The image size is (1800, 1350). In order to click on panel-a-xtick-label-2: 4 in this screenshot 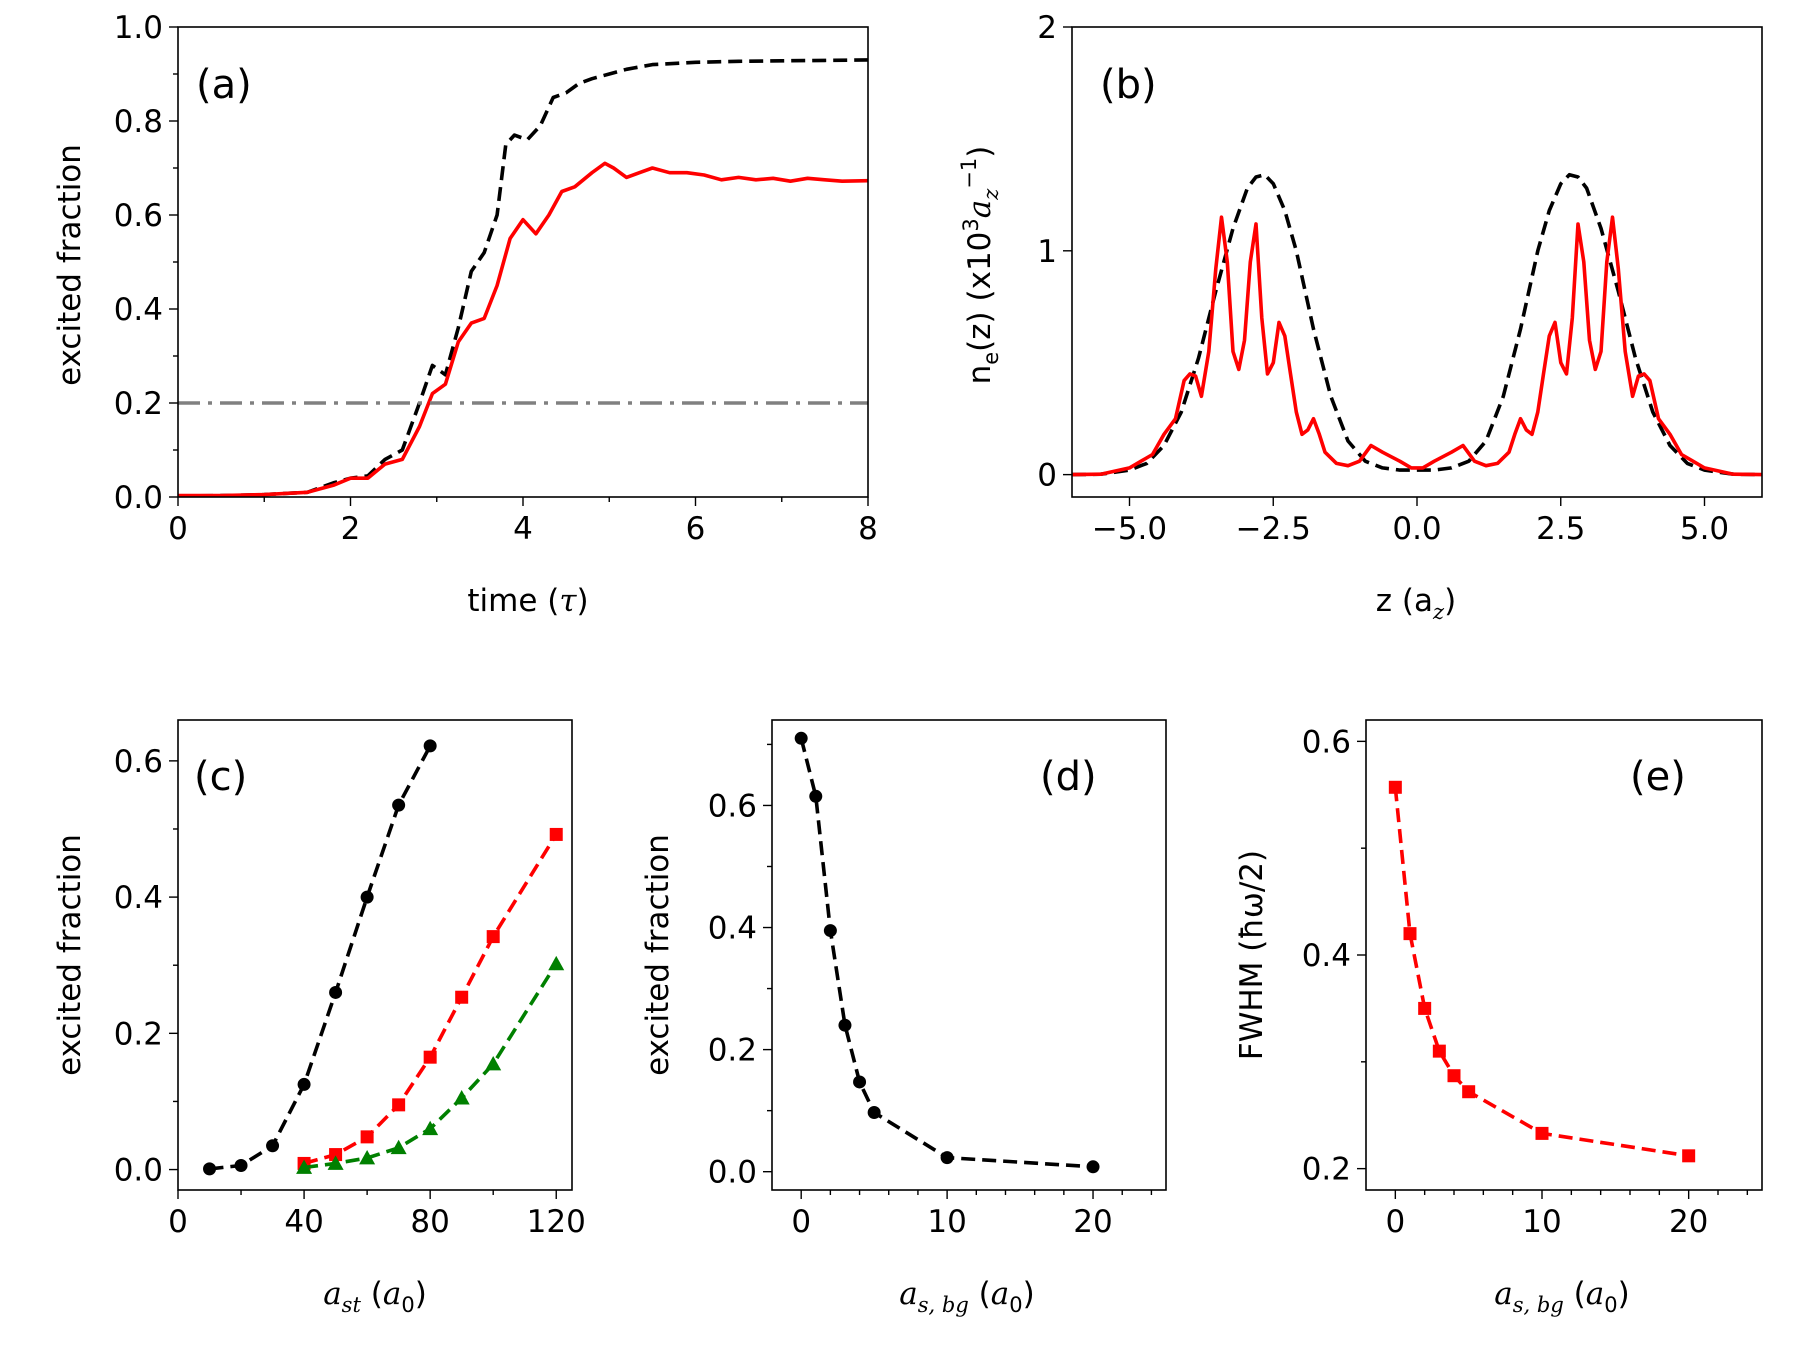, I will do `click(523, 529)`.